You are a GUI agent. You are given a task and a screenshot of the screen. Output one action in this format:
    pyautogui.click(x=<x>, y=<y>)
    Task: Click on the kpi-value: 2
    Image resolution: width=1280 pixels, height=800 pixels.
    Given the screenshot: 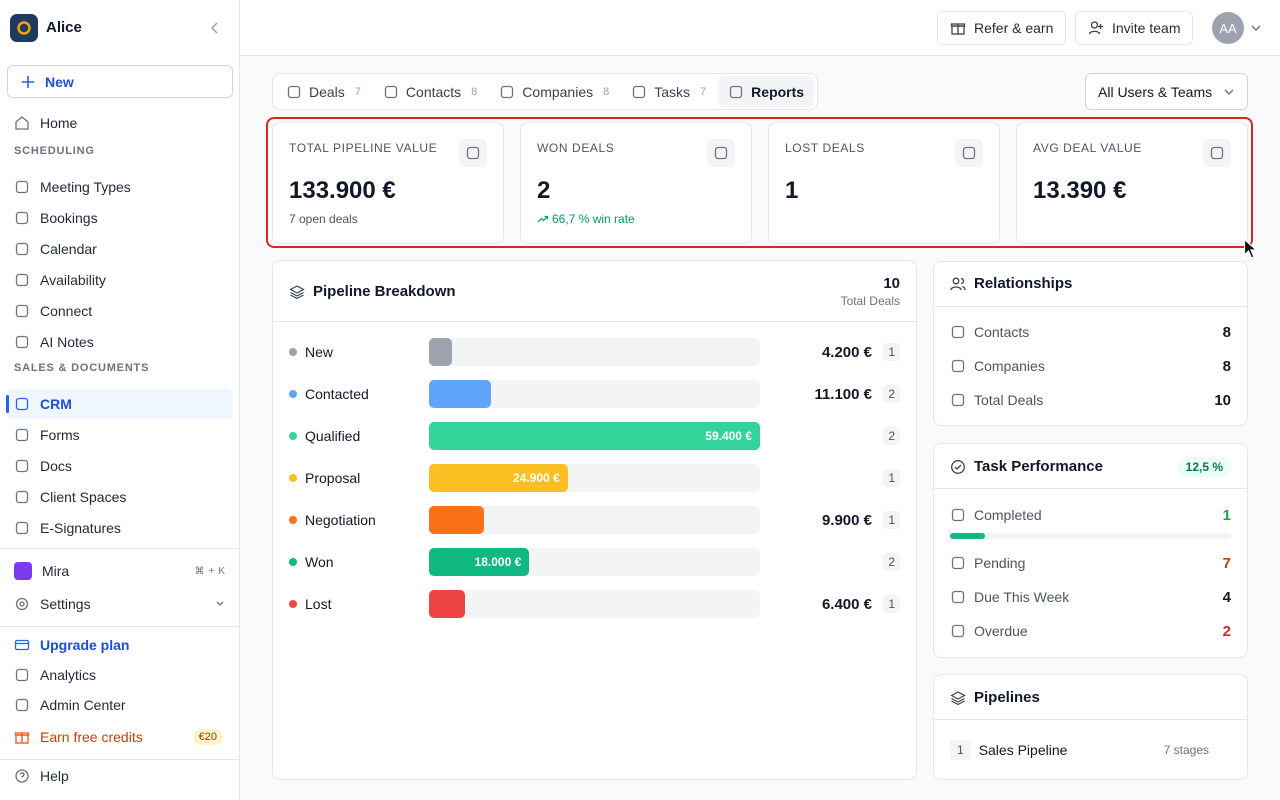 What is the action you would take?
    pyautogui.click(x=544, y=190)
    